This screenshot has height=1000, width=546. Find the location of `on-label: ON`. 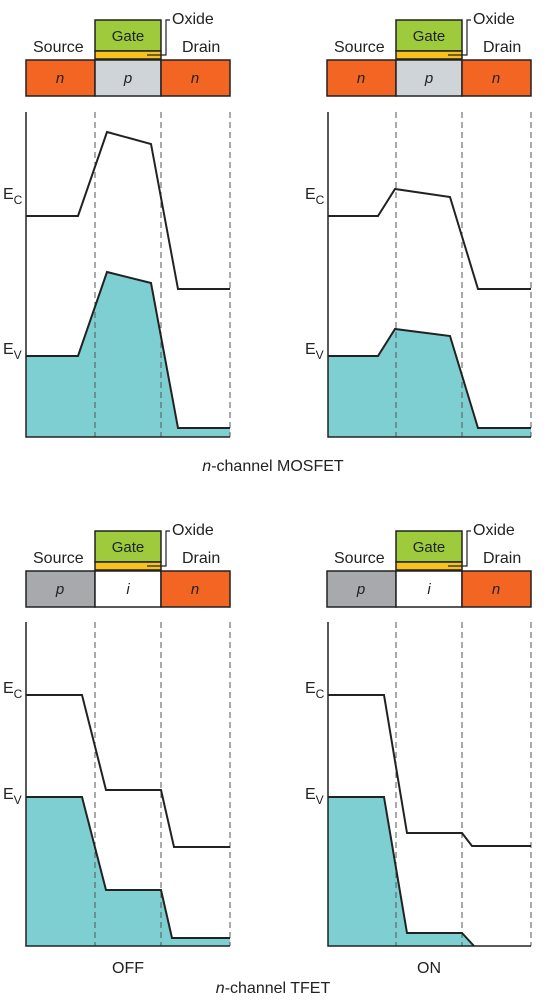

on-label: ON is located at coordinates (429, 968).